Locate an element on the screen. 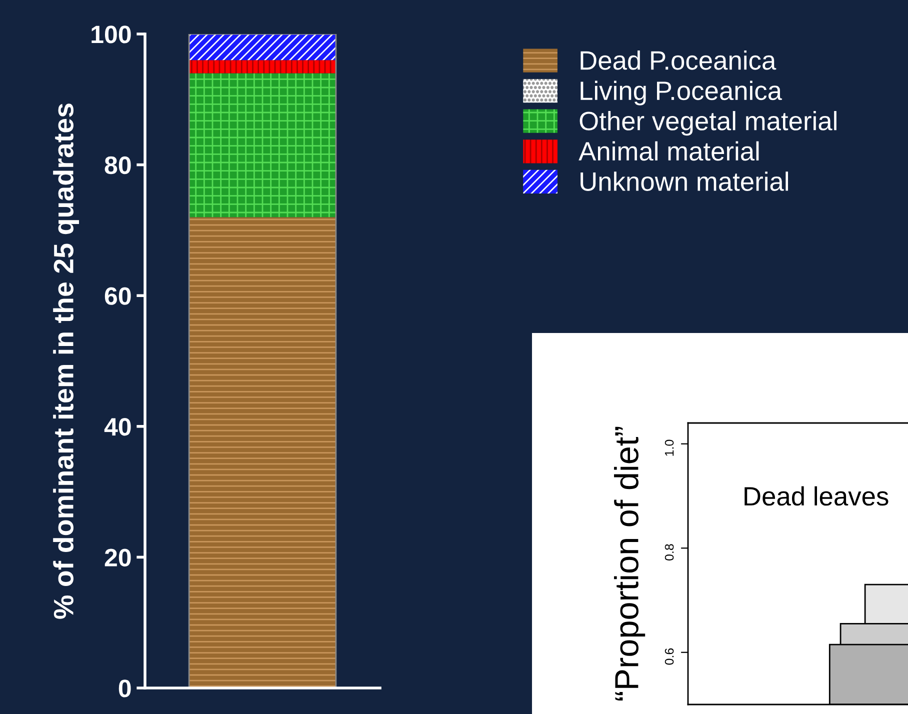 The width and height of the screenshot is (908, 714). y-tick-label: 40 is located at coordinates (117, 427).